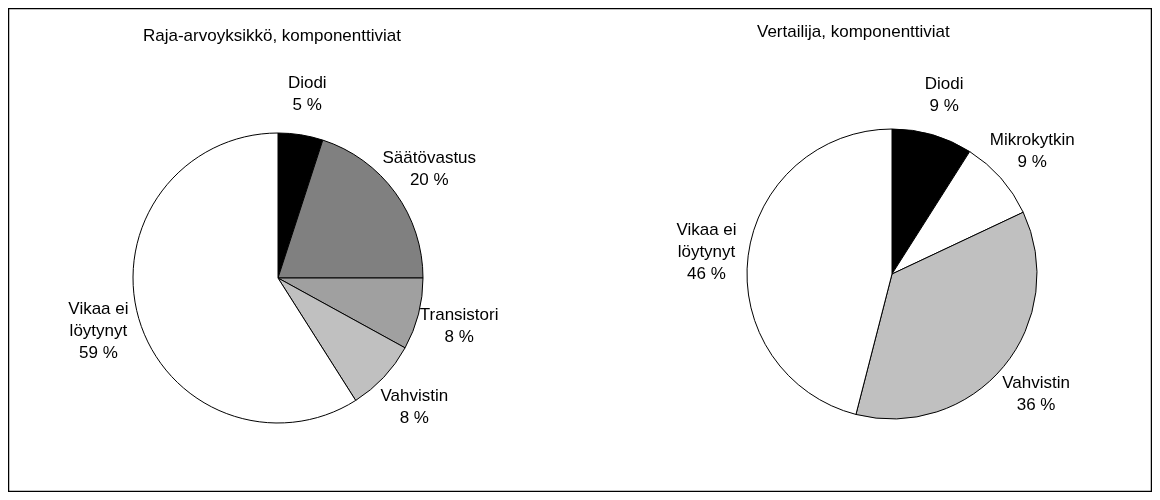  I want to click on data-label: 59 %, so click(98, 353).